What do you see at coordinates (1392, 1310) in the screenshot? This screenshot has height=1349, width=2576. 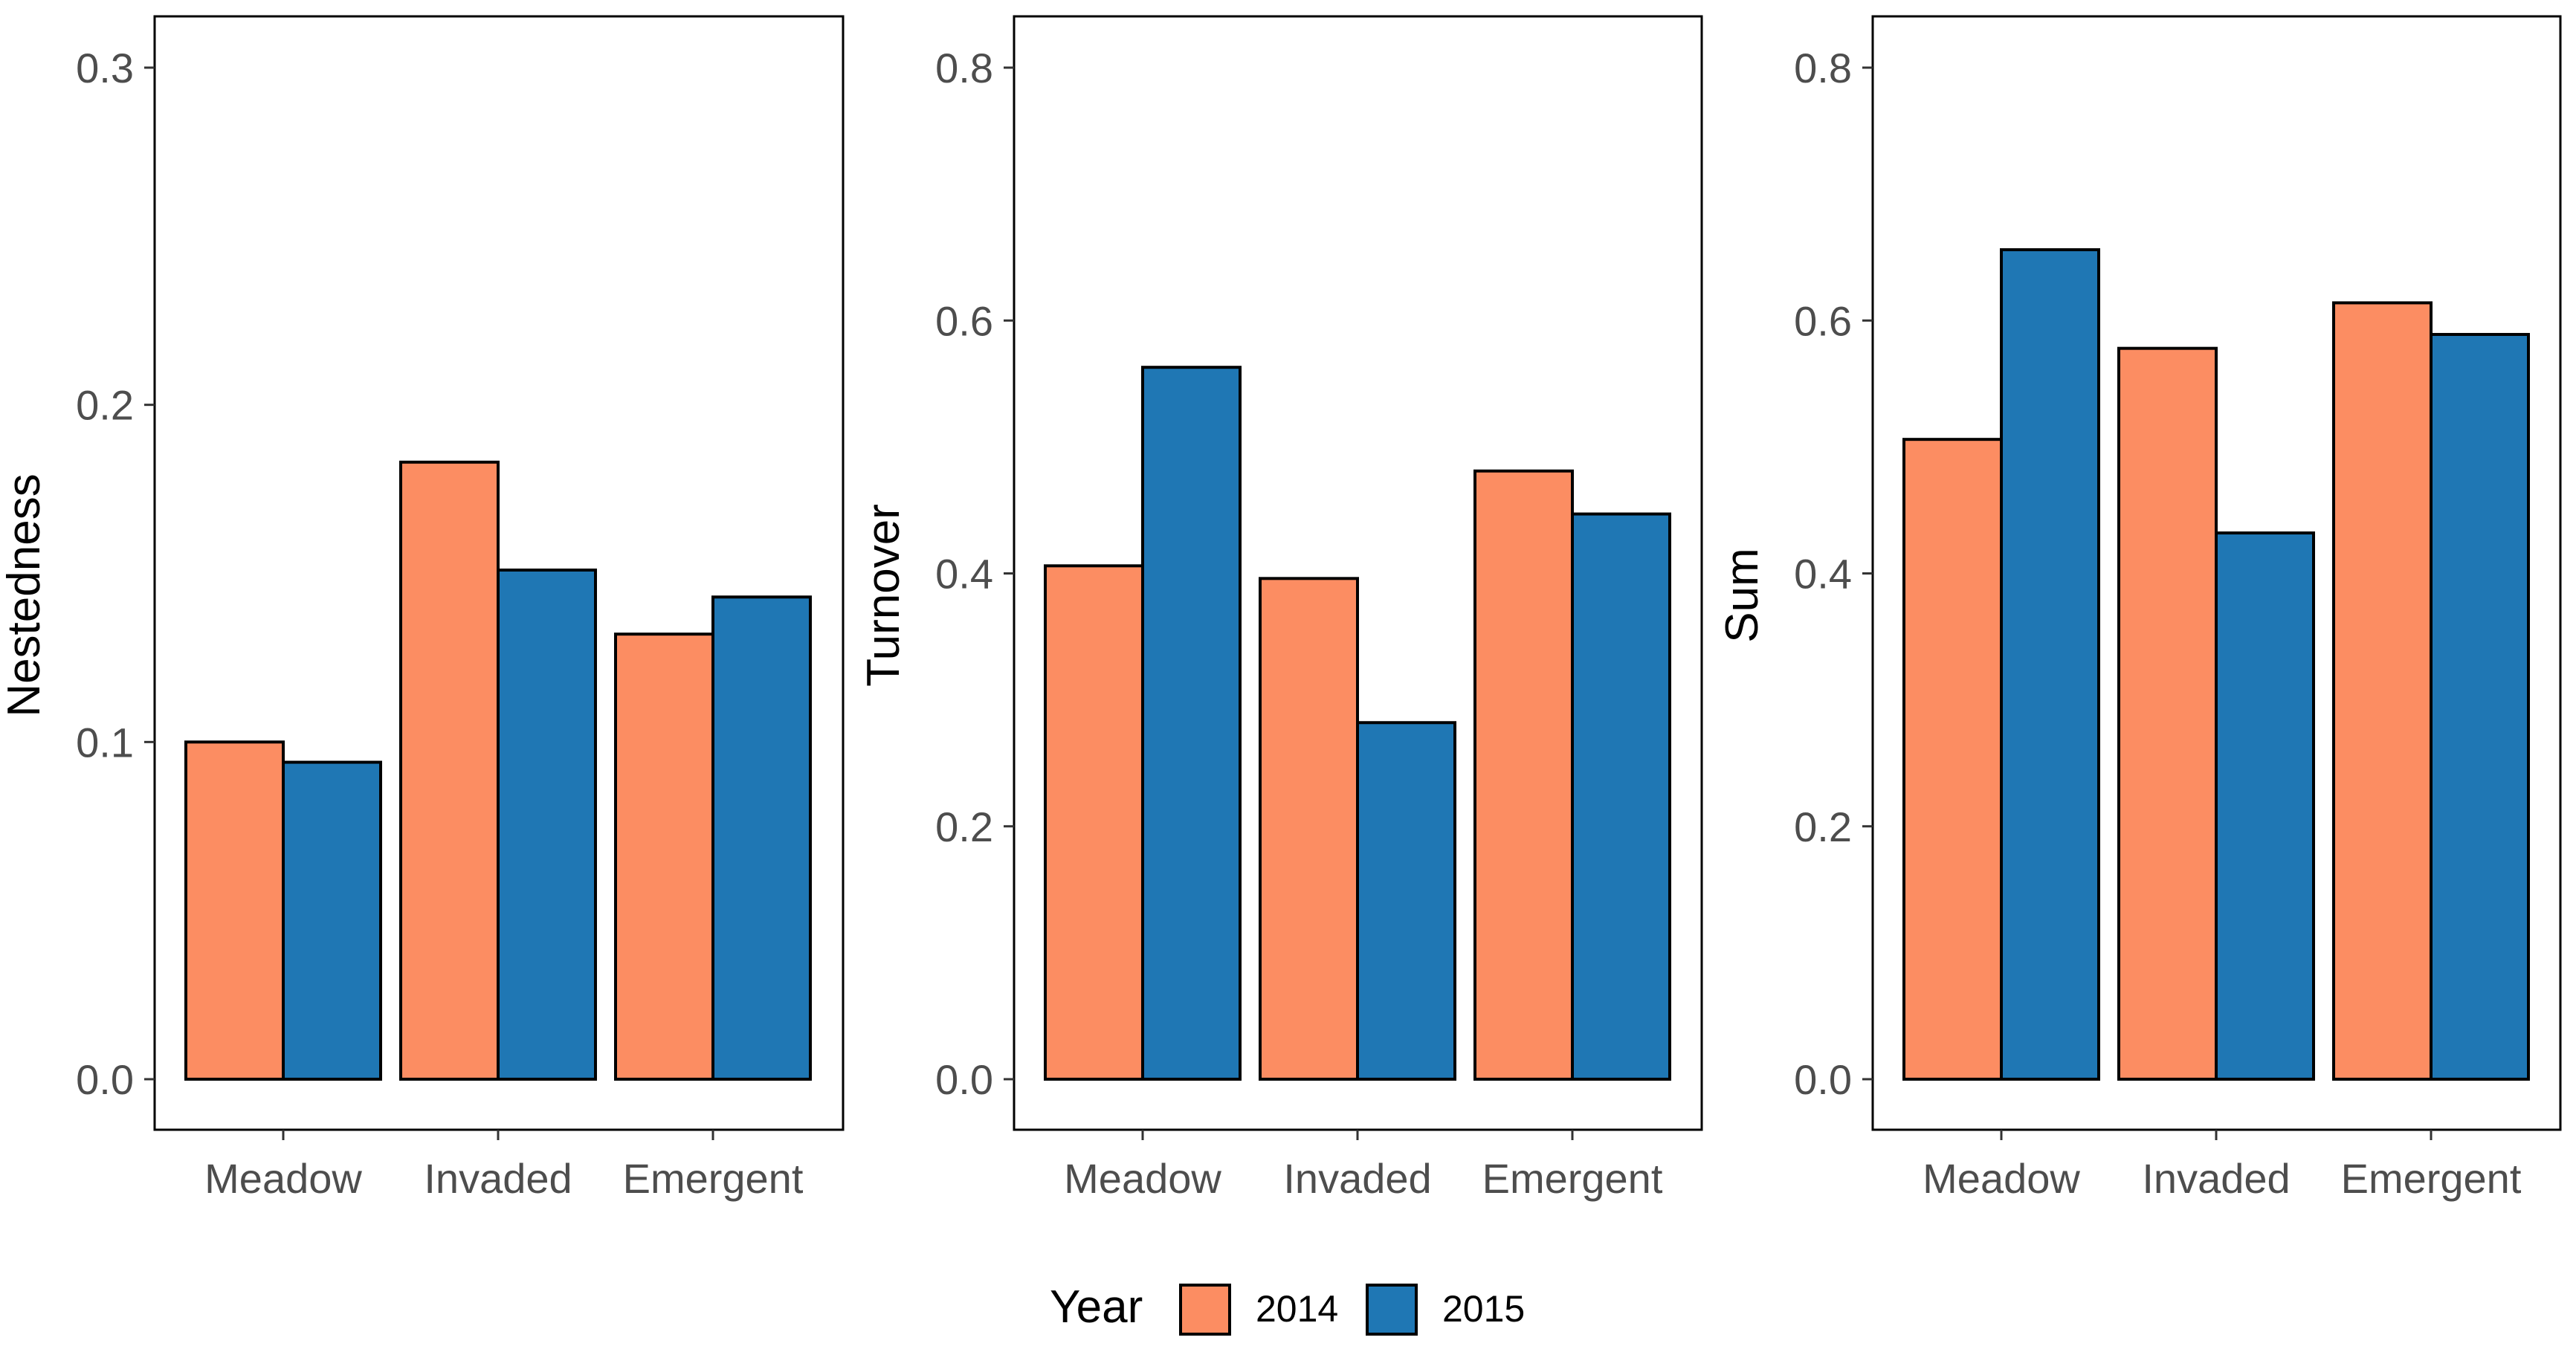 I see `legend-swatch-2015` at bounding box center [1392, 1310].